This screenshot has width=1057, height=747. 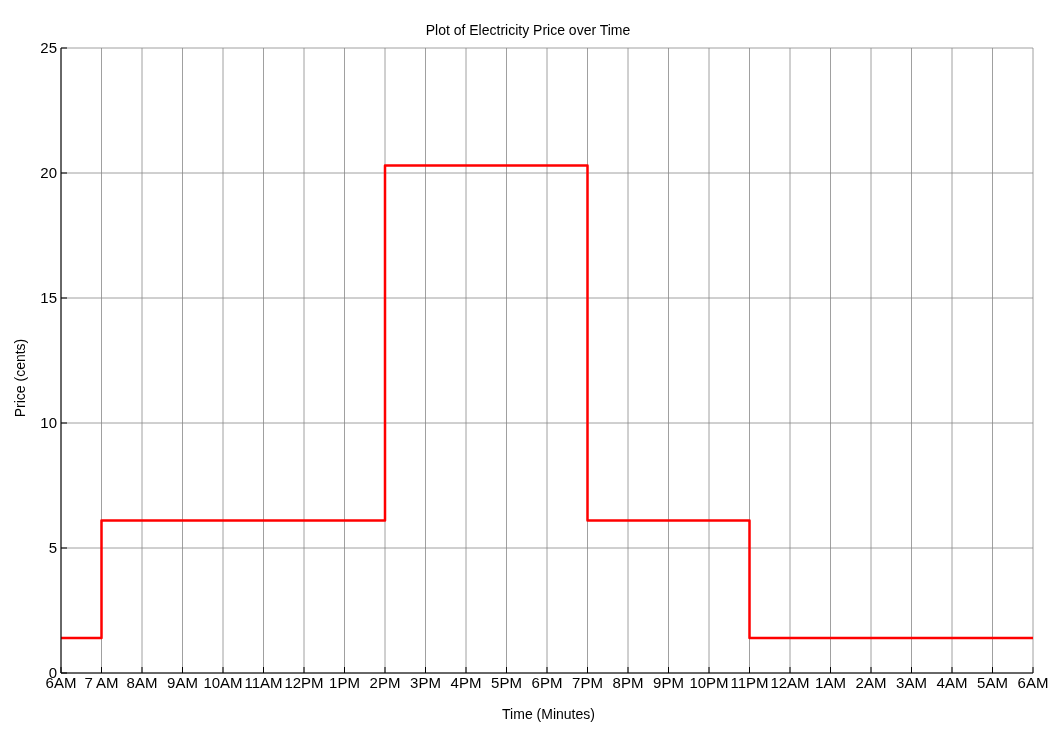 I want to click on x-tick-label: 10AM, so click(x=223, y=682).